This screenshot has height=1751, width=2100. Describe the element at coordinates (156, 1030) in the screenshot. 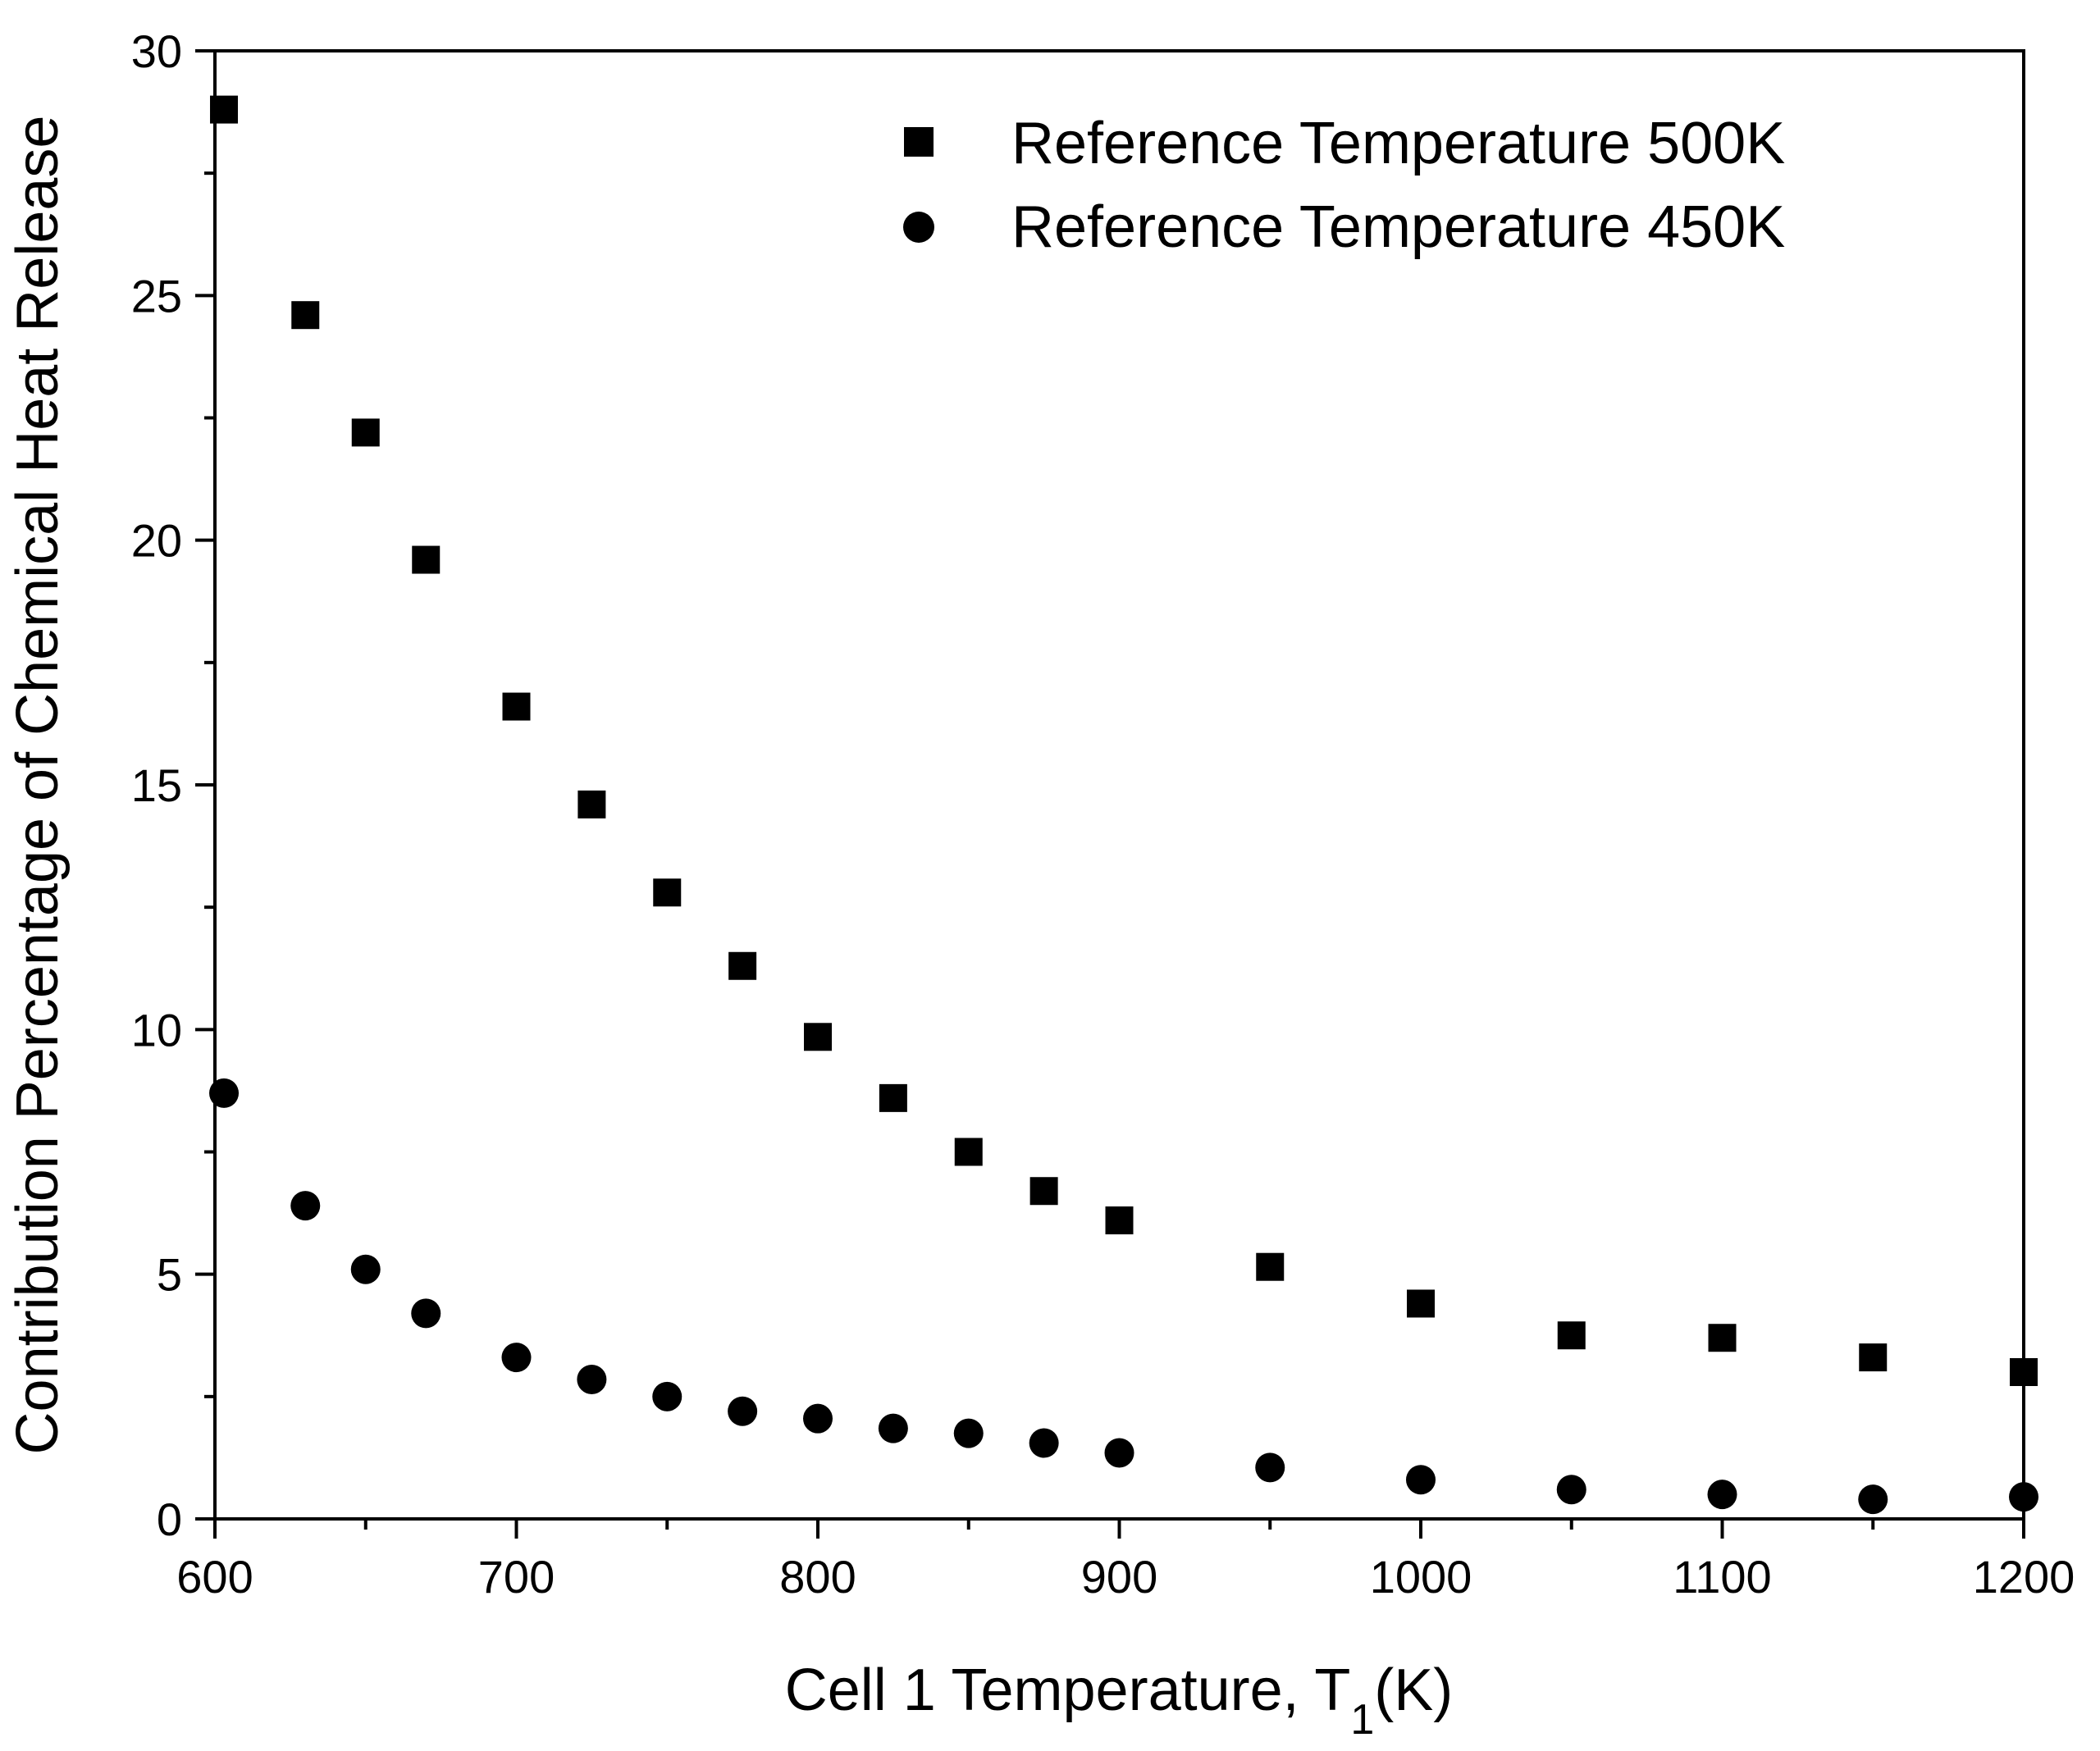

I see `y-tick-label: 10` at that location.